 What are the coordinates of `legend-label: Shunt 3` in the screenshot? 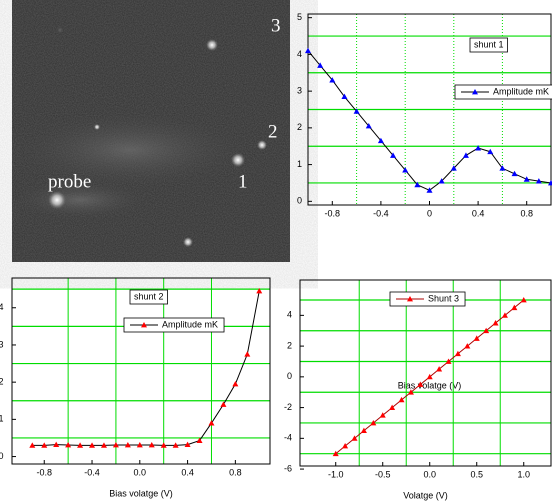 It's located at (443, 298).